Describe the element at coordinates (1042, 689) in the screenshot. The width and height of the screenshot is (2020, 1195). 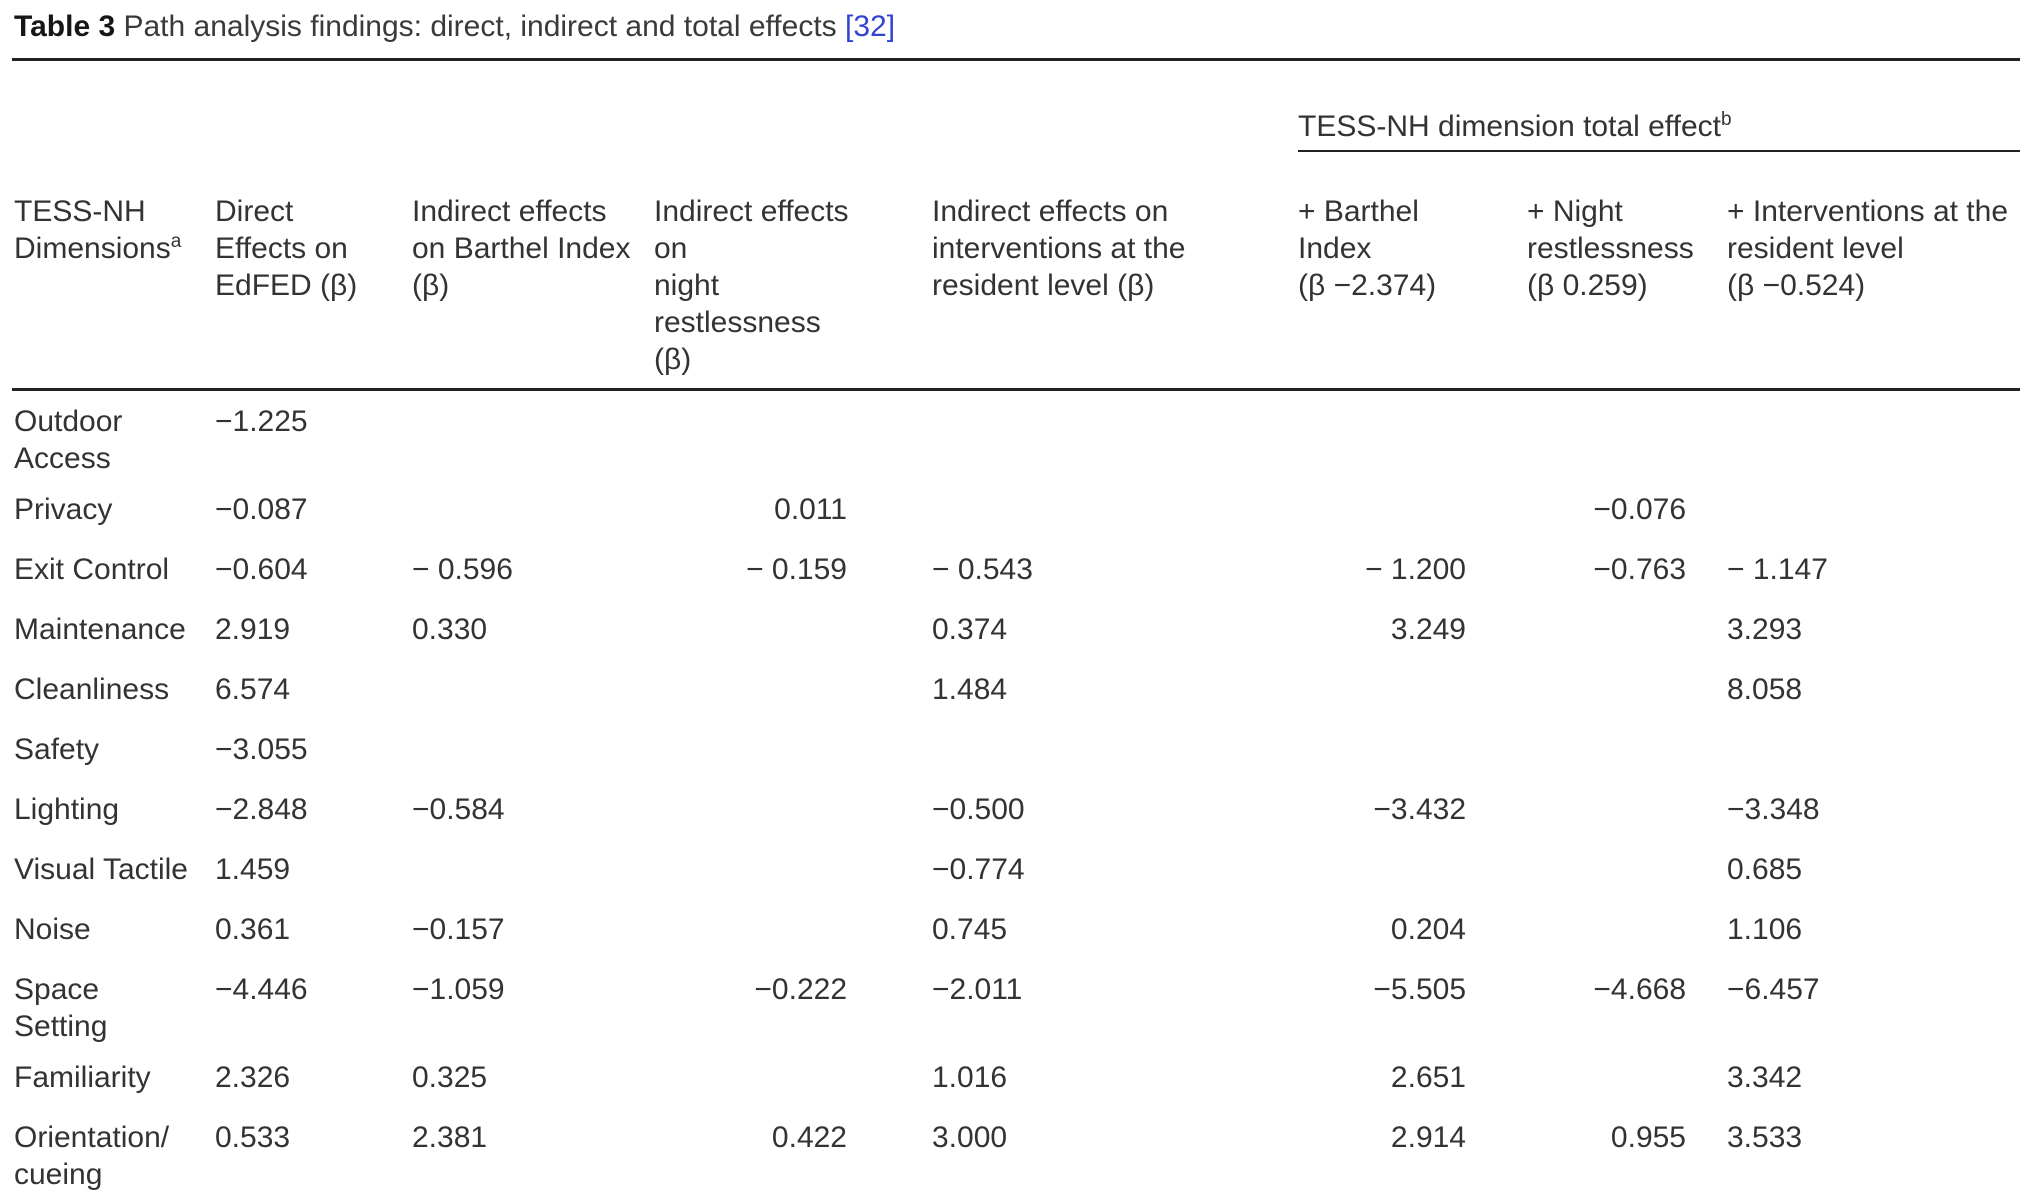
I see `cell-value: 1.484` at that location.